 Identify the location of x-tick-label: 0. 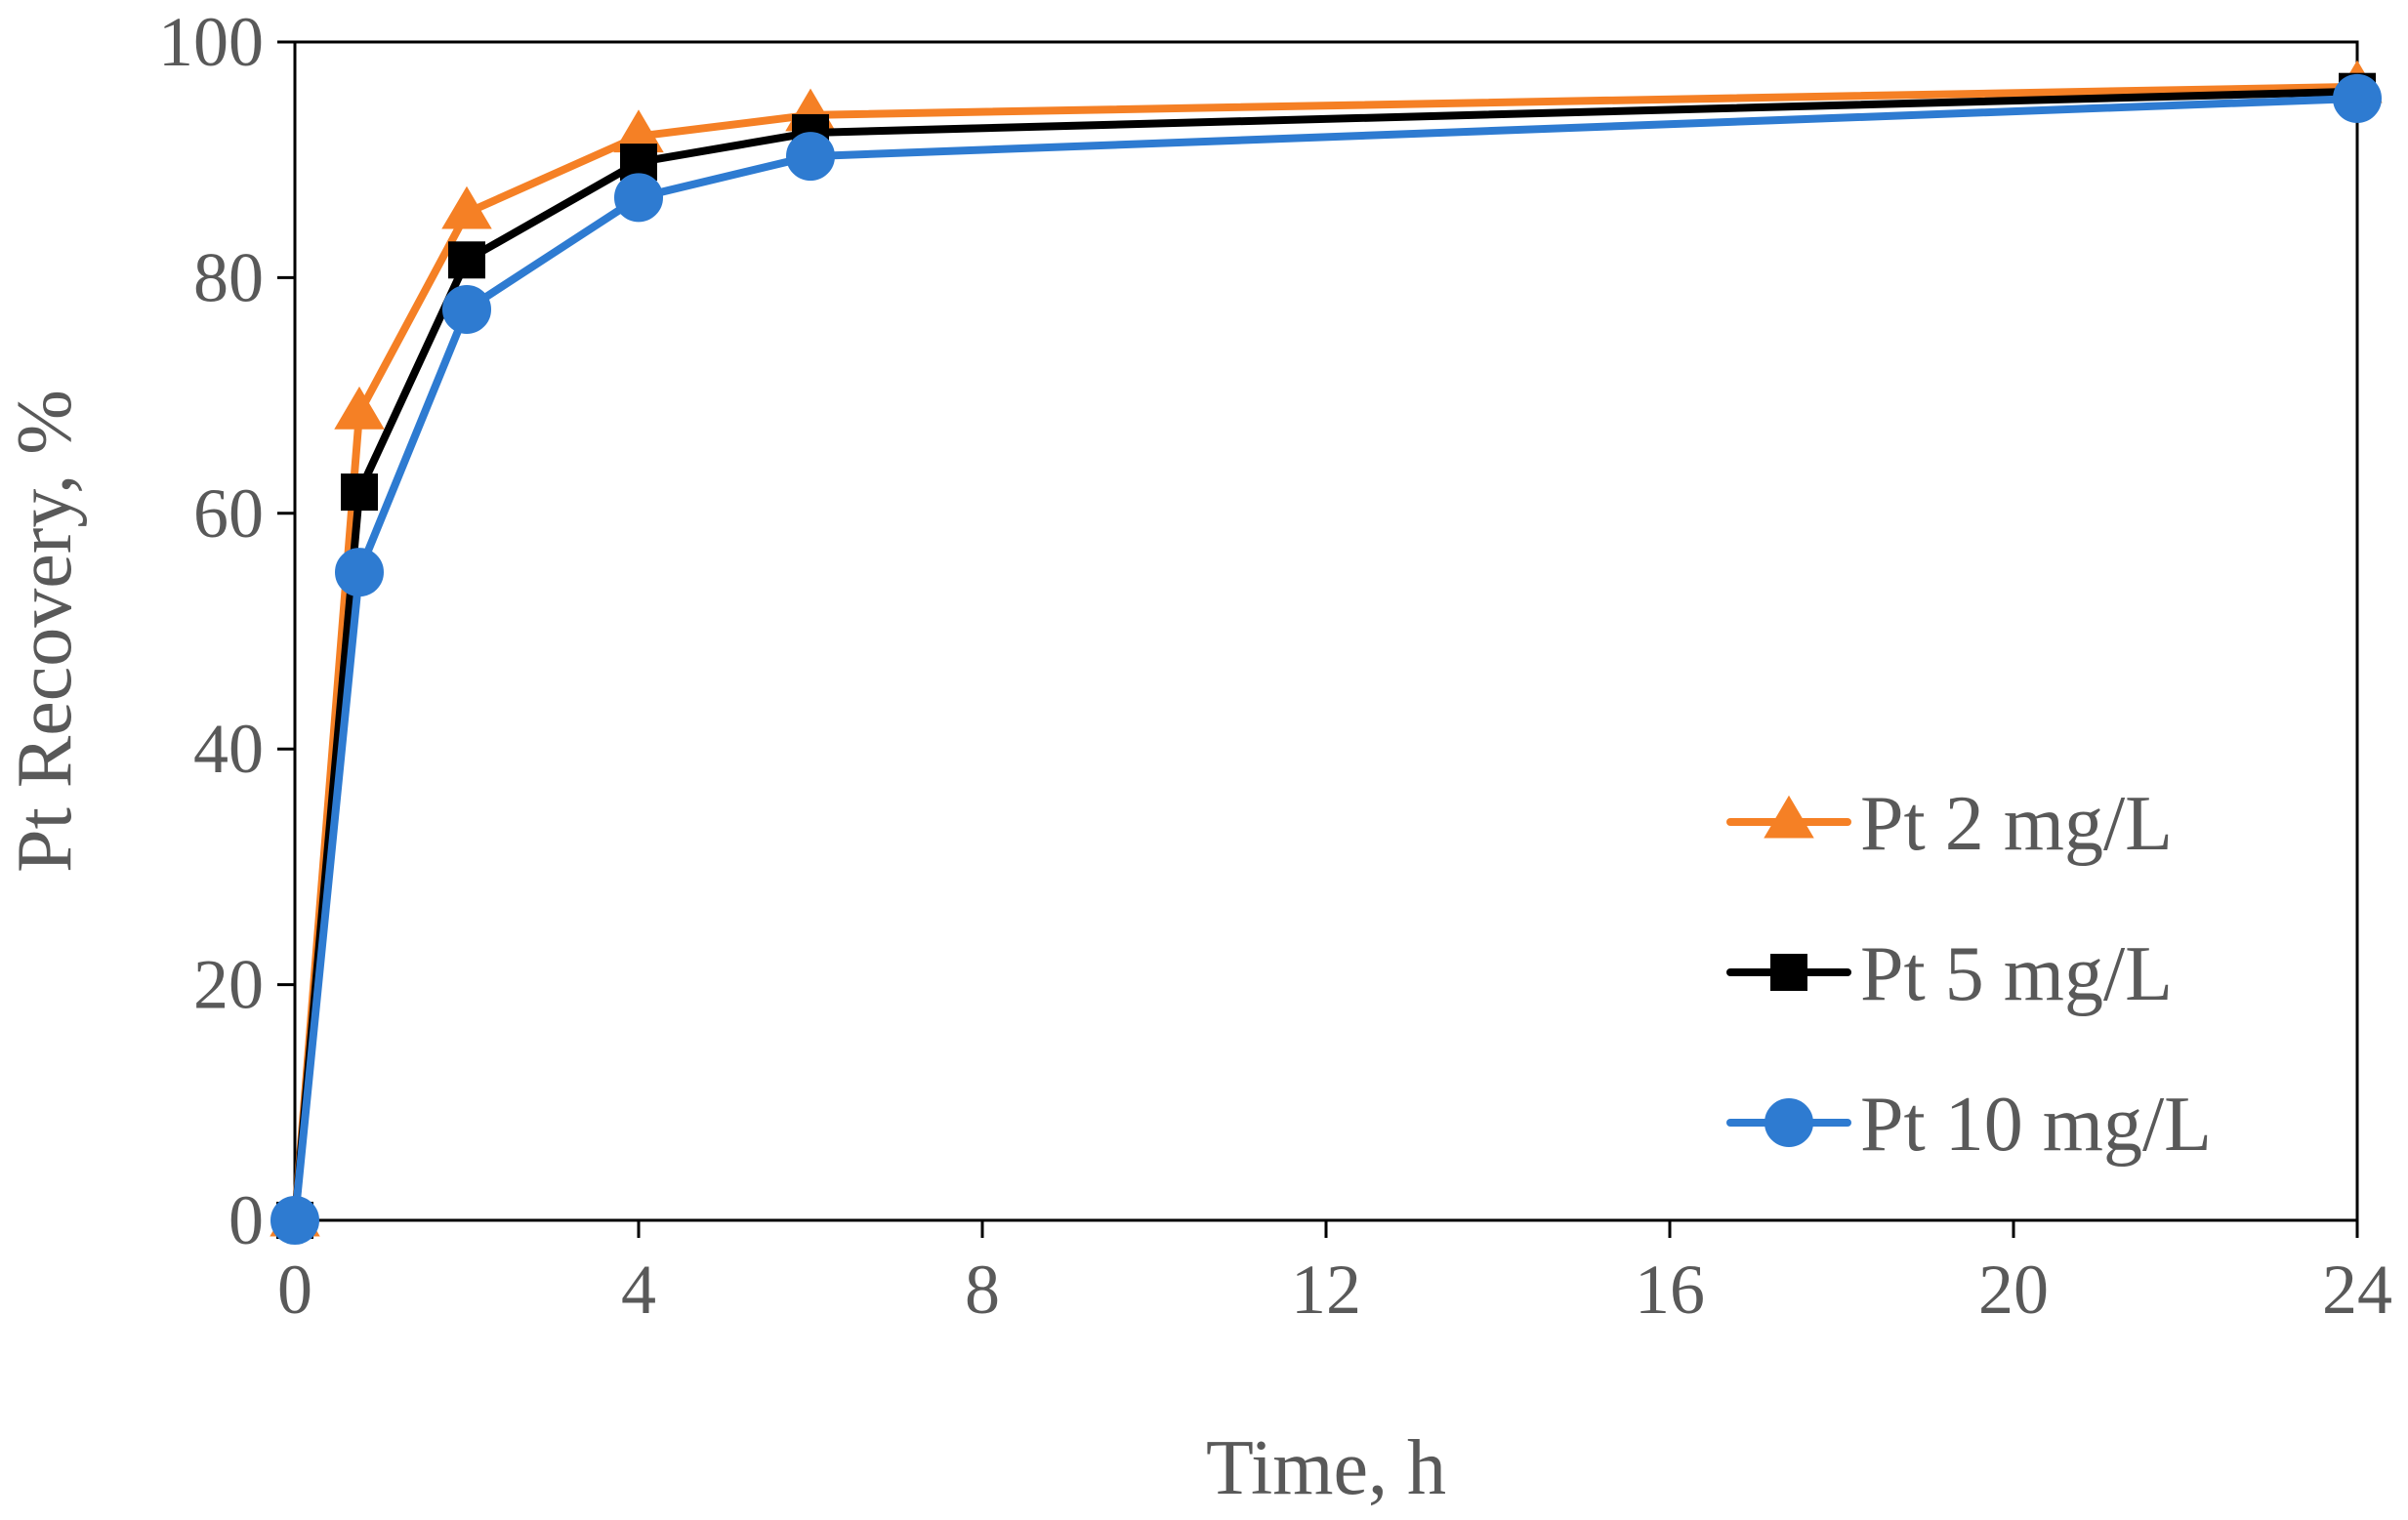
(294, 1290).